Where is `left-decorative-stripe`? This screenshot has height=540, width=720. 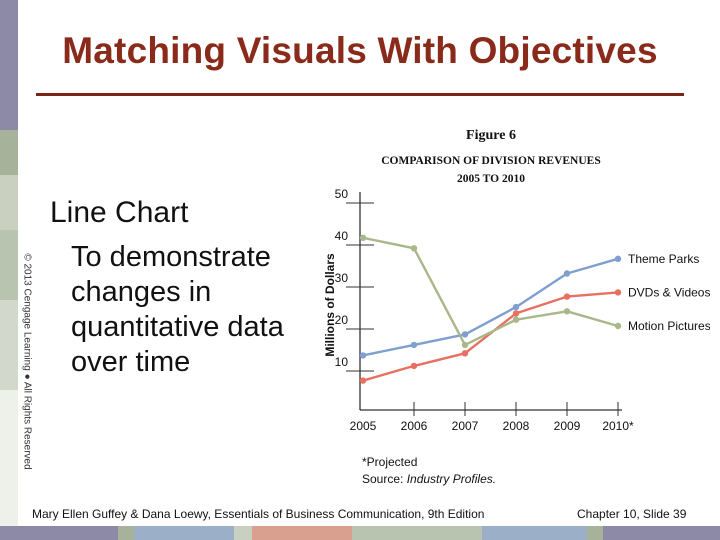
left-decorative-stripe is located at coordinates (9, 270).